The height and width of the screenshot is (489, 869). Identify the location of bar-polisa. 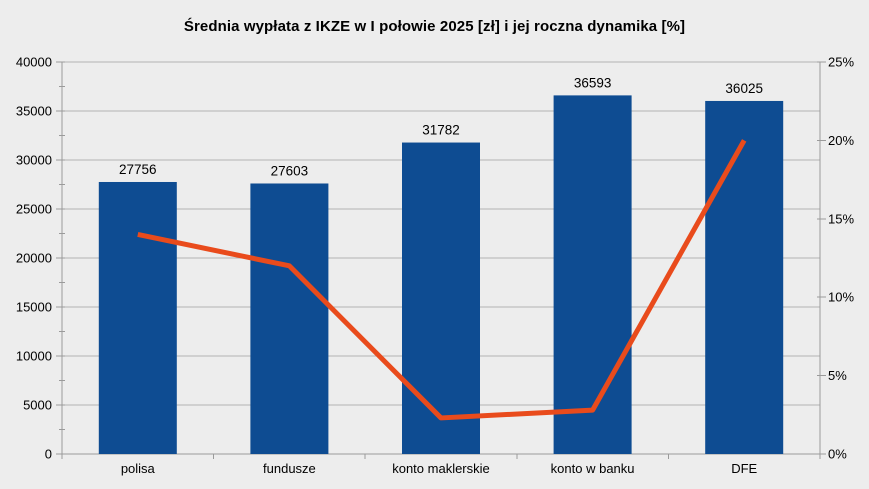
(137, 317).